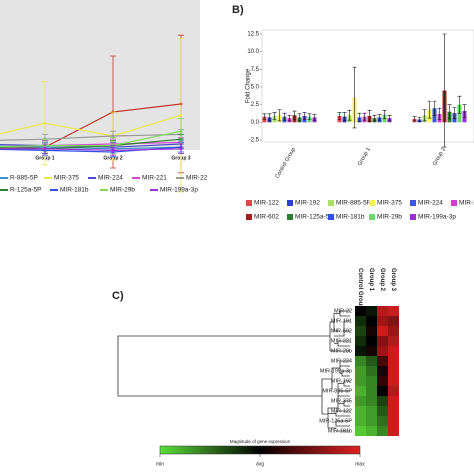 The height and width of the screenshot is (474, 474). I want to click on row-label: MIR-192, so click(341, 381).